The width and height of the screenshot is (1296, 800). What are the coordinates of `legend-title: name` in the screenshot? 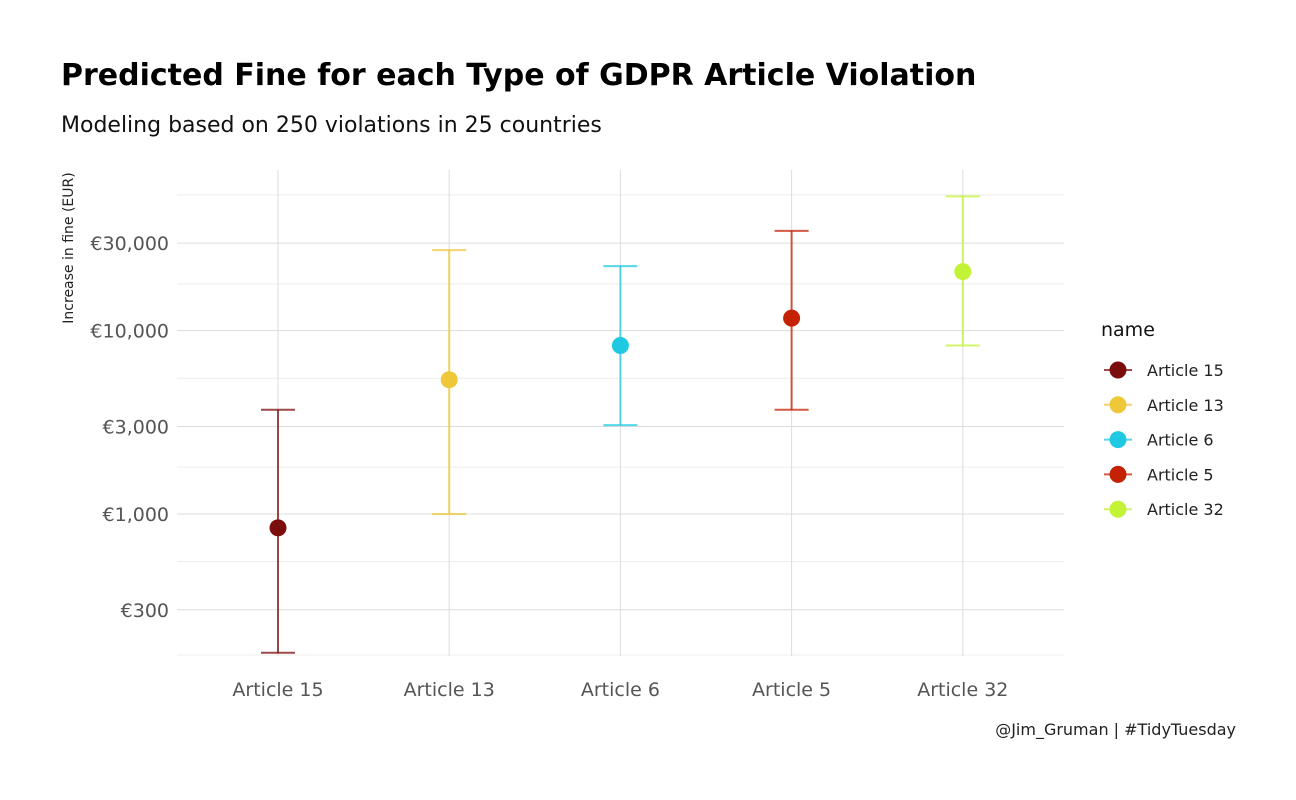 It's located at (1128, 330).